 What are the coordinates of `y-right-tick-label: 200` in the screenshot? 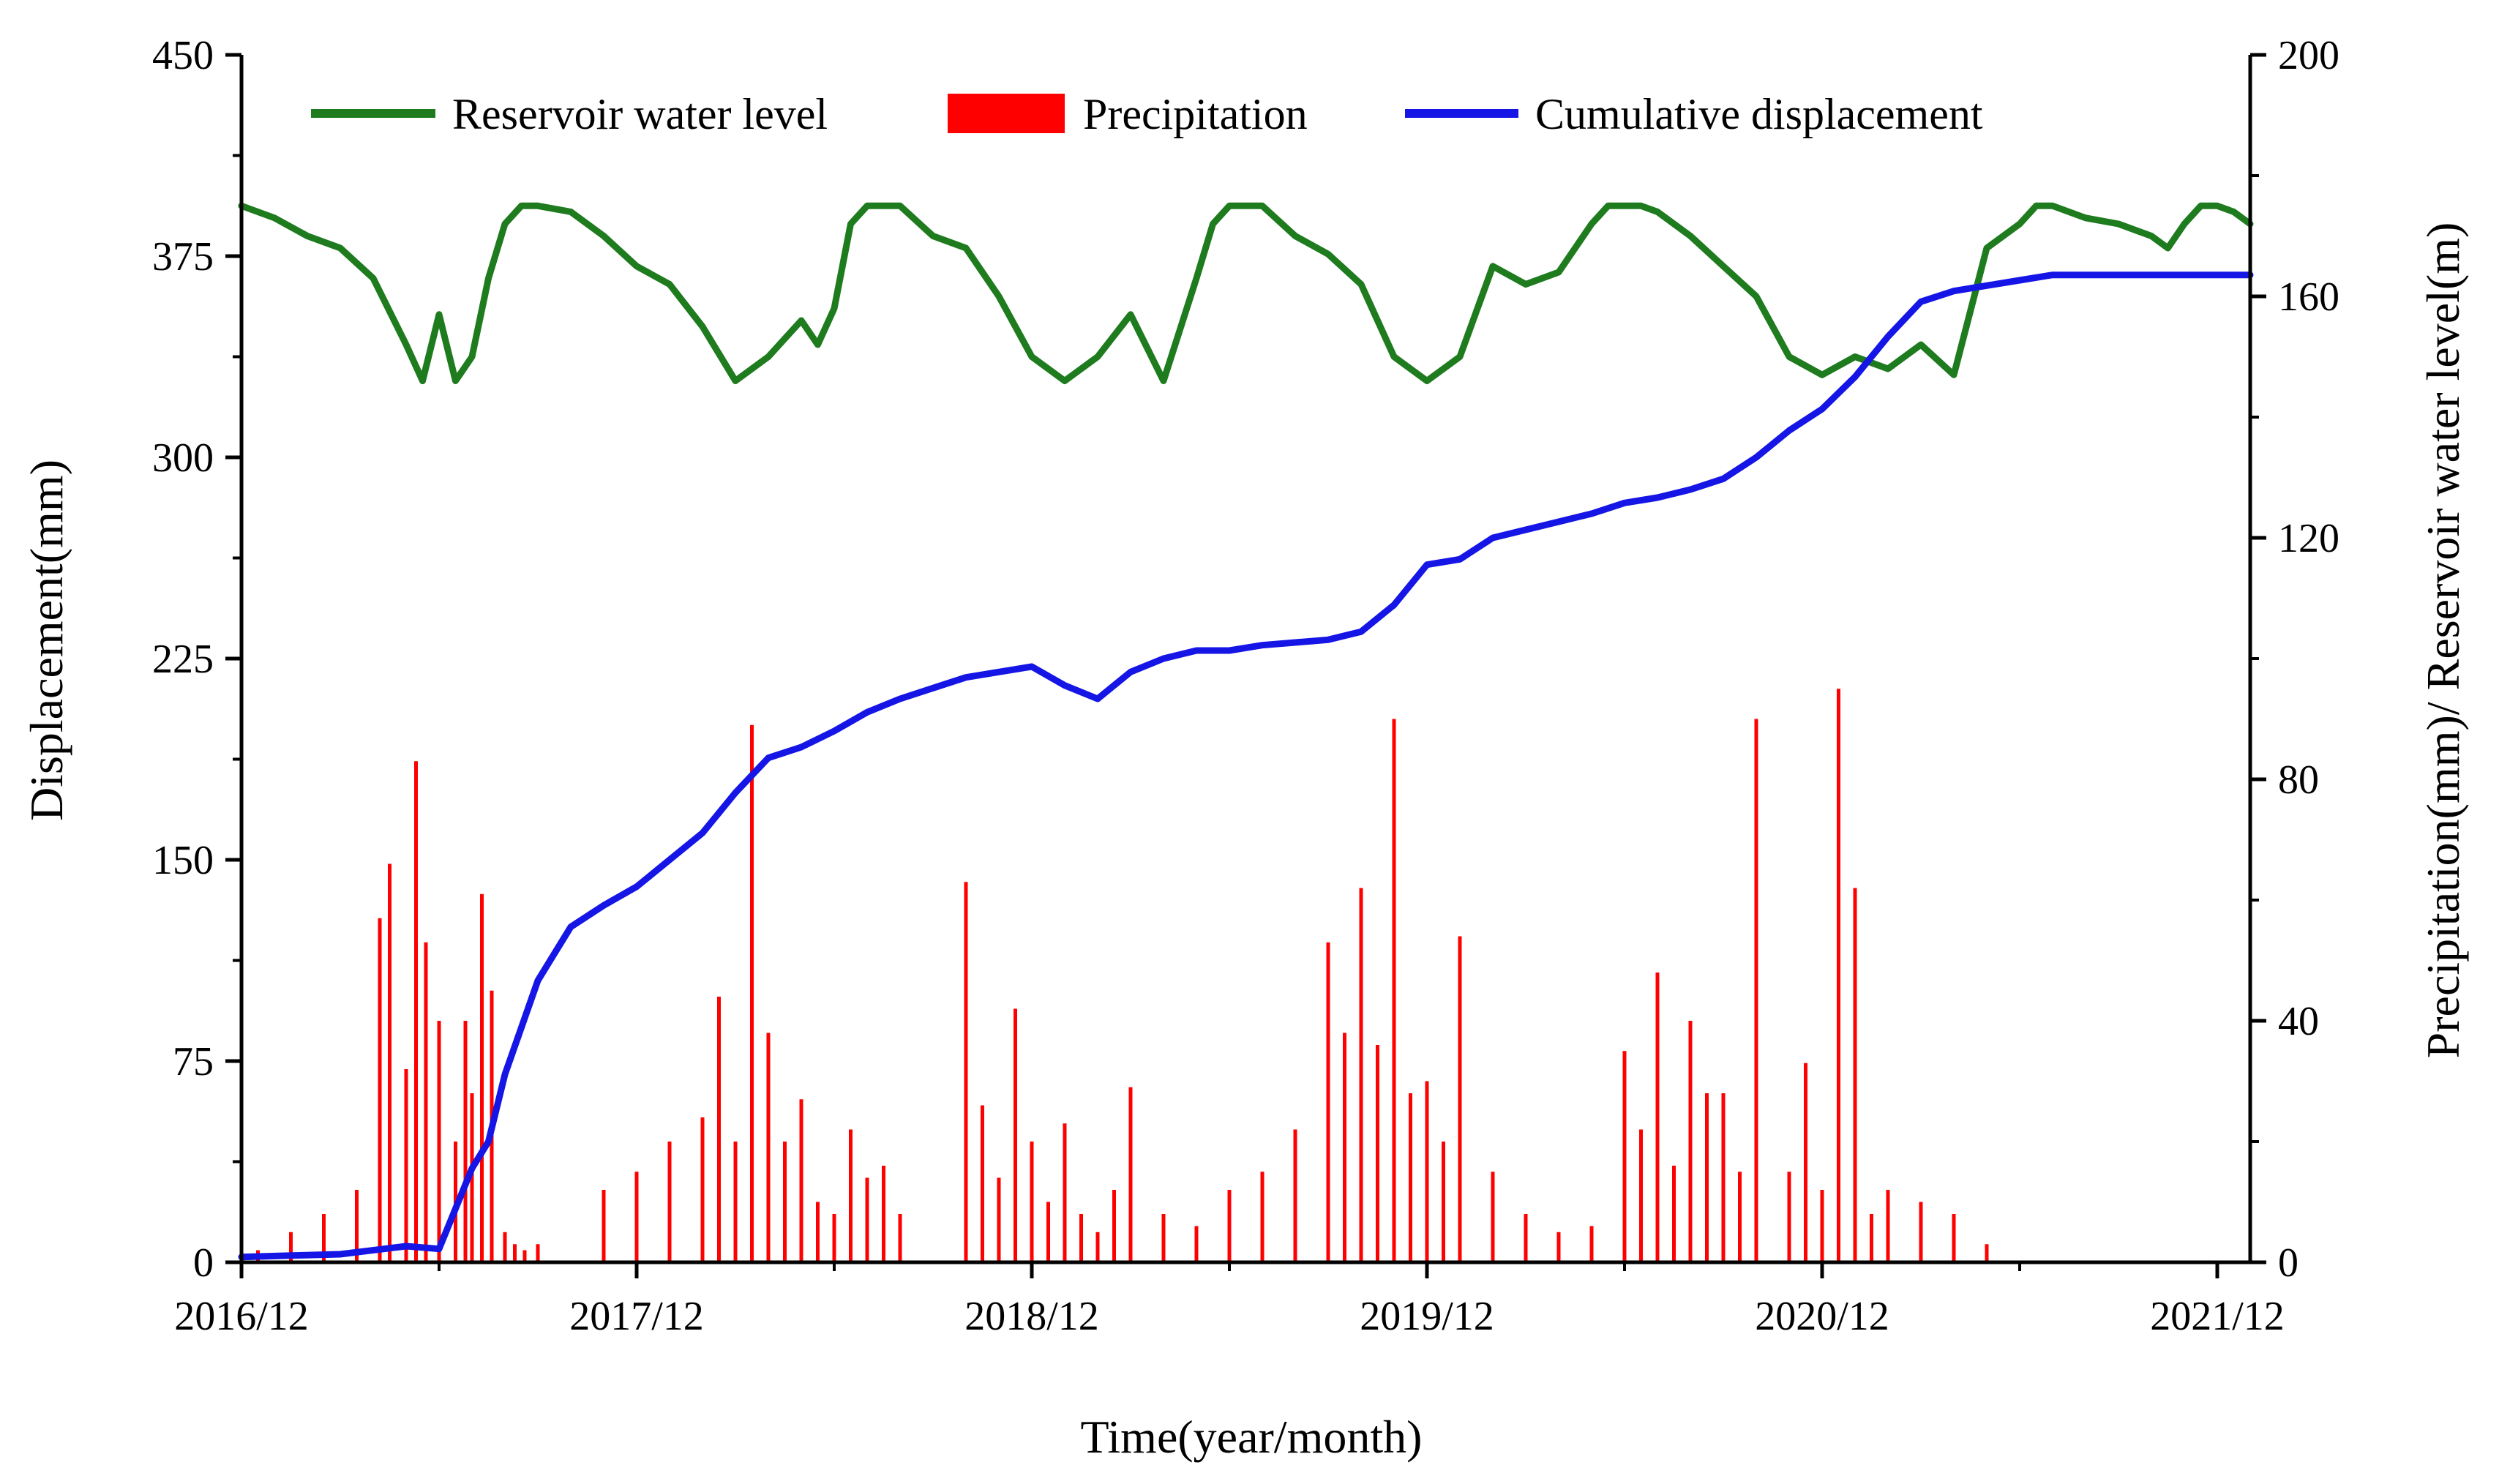 It's located at (2308, 55).